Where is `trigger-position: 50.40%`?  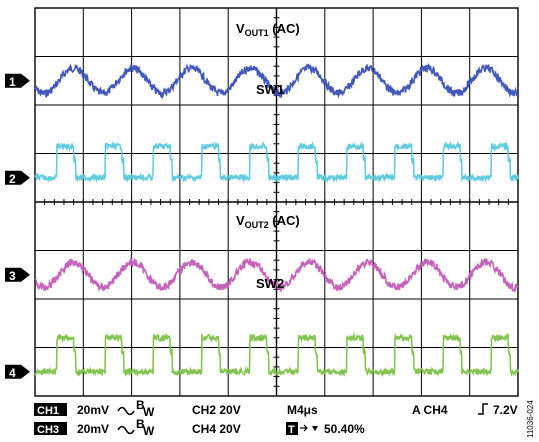 trigger-position: 50.40% is located at coordinates (344, 429).